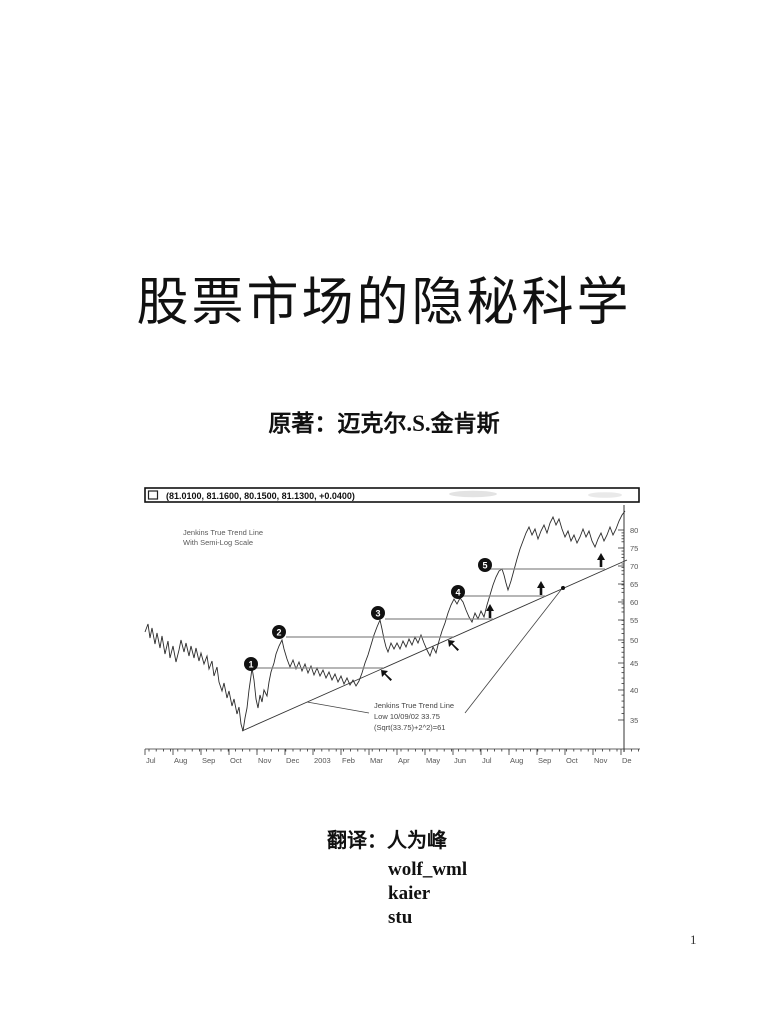  Describe the element at coordinates (223, 532) in the screenshot. I see `chart-note-line1: Jenkins True Trend Line` at that location.